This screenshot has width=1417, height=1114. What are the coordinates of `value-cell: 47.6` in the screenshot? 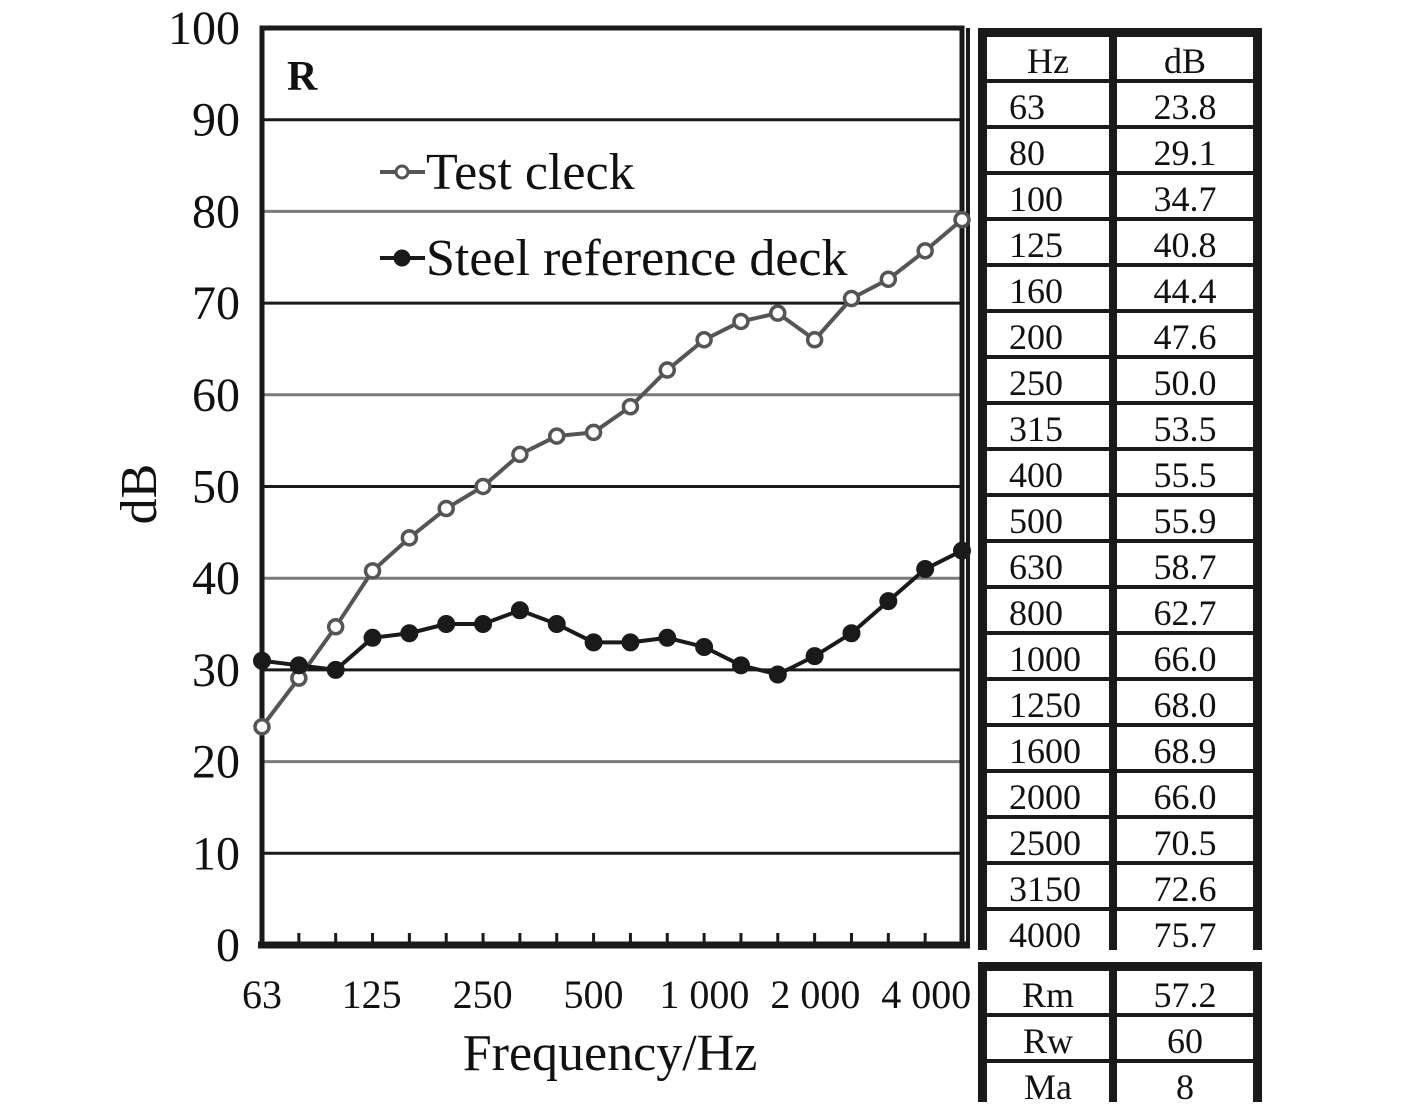 It's located at (1185, 334).